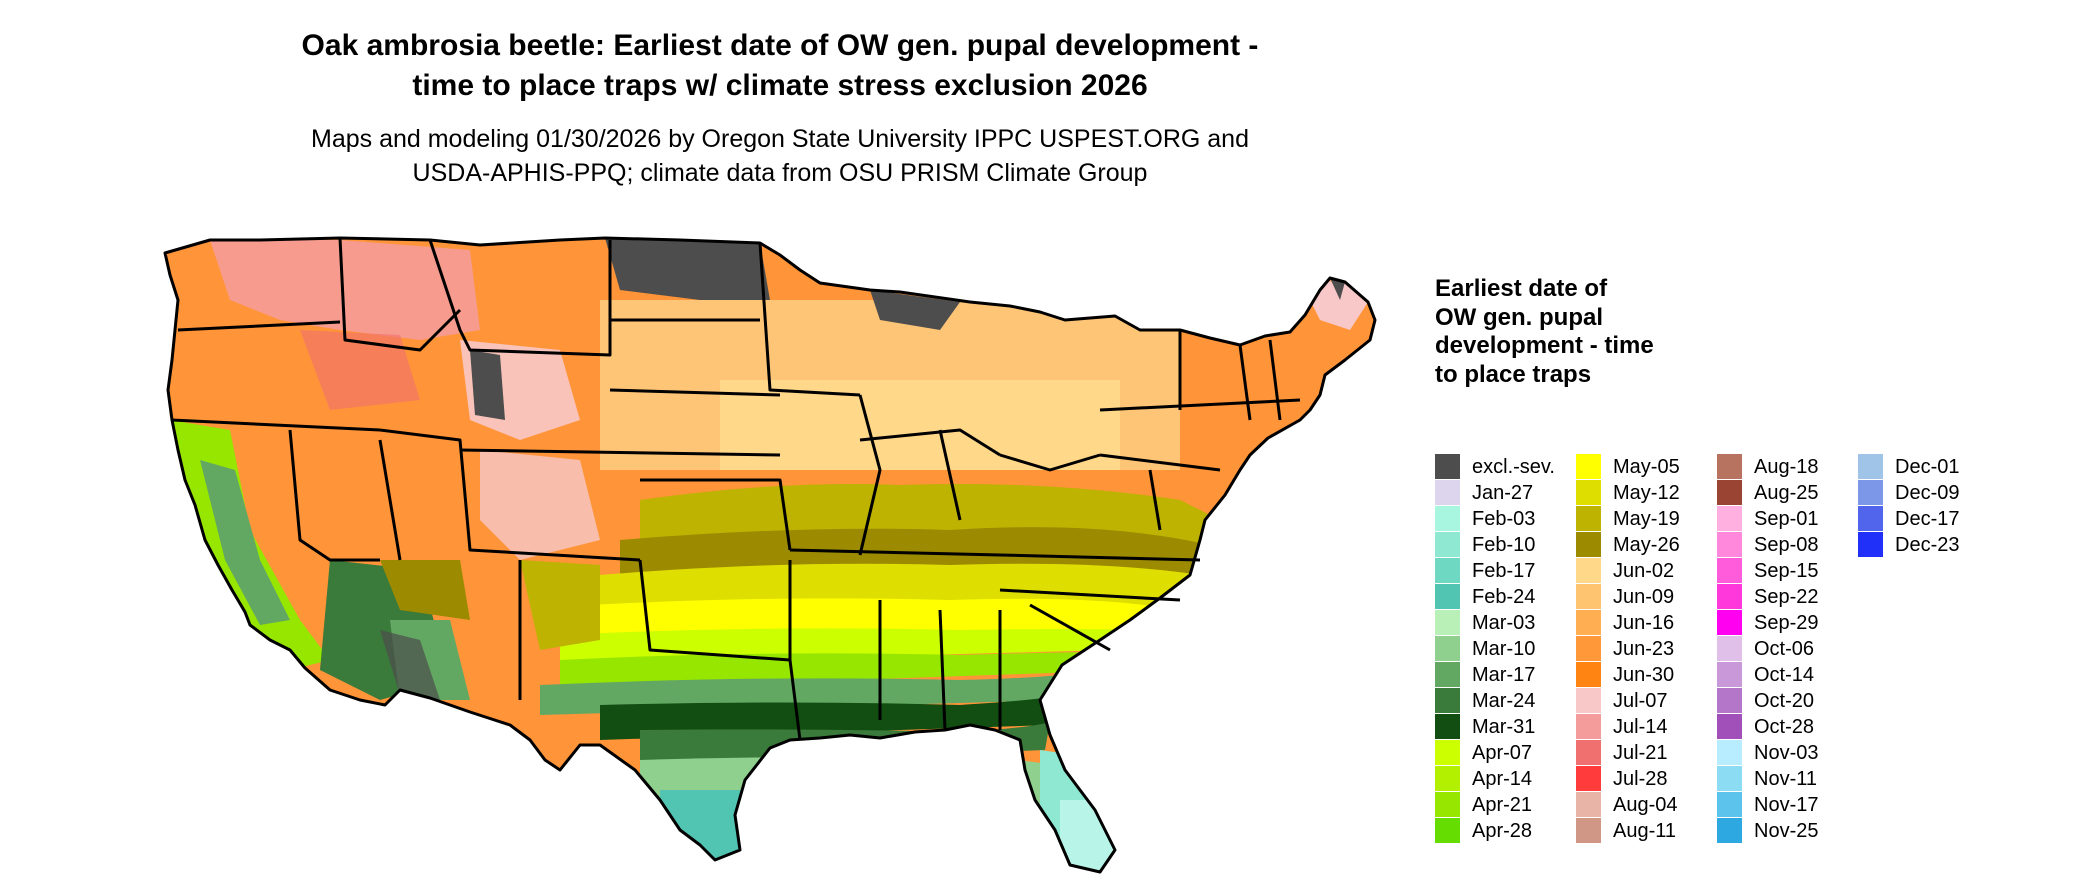 The width and height of the screenshot is (2100, 895). Describe the element at coordinates (1646, 726) in the screenshot. I see `legend-item: Jul-14` at that location.